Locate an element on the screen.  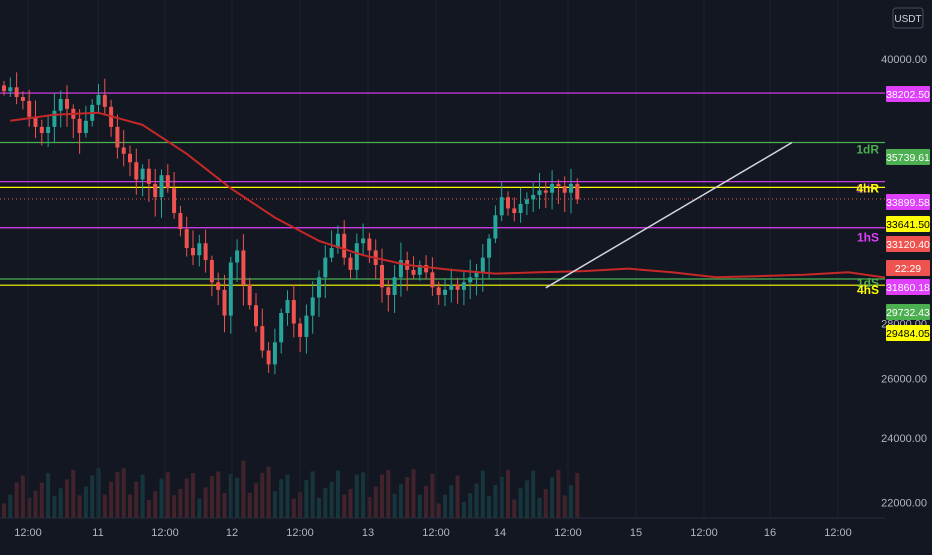
level-tag-label: 38202.50 is located at coordinates (908, 95).